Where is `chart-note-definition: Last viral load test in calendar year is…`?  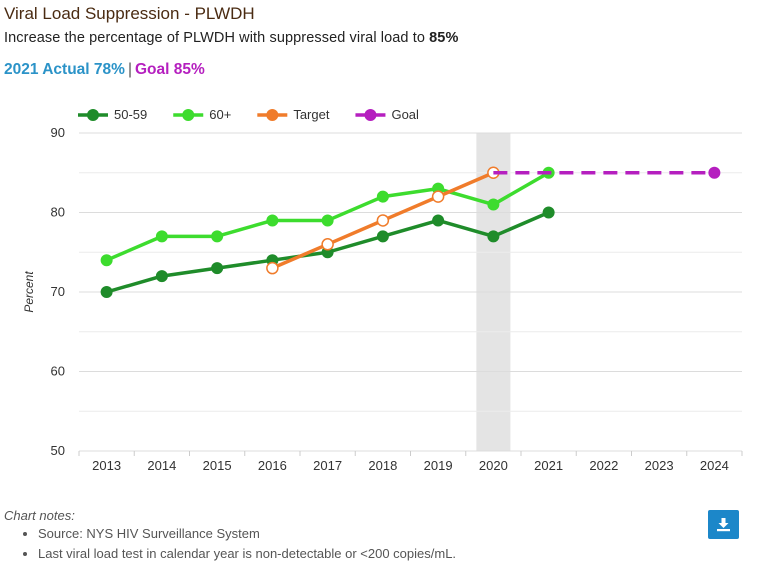 chart-note-definition: Last viral load test in calendar year is… is located at coordinates (247, 554).